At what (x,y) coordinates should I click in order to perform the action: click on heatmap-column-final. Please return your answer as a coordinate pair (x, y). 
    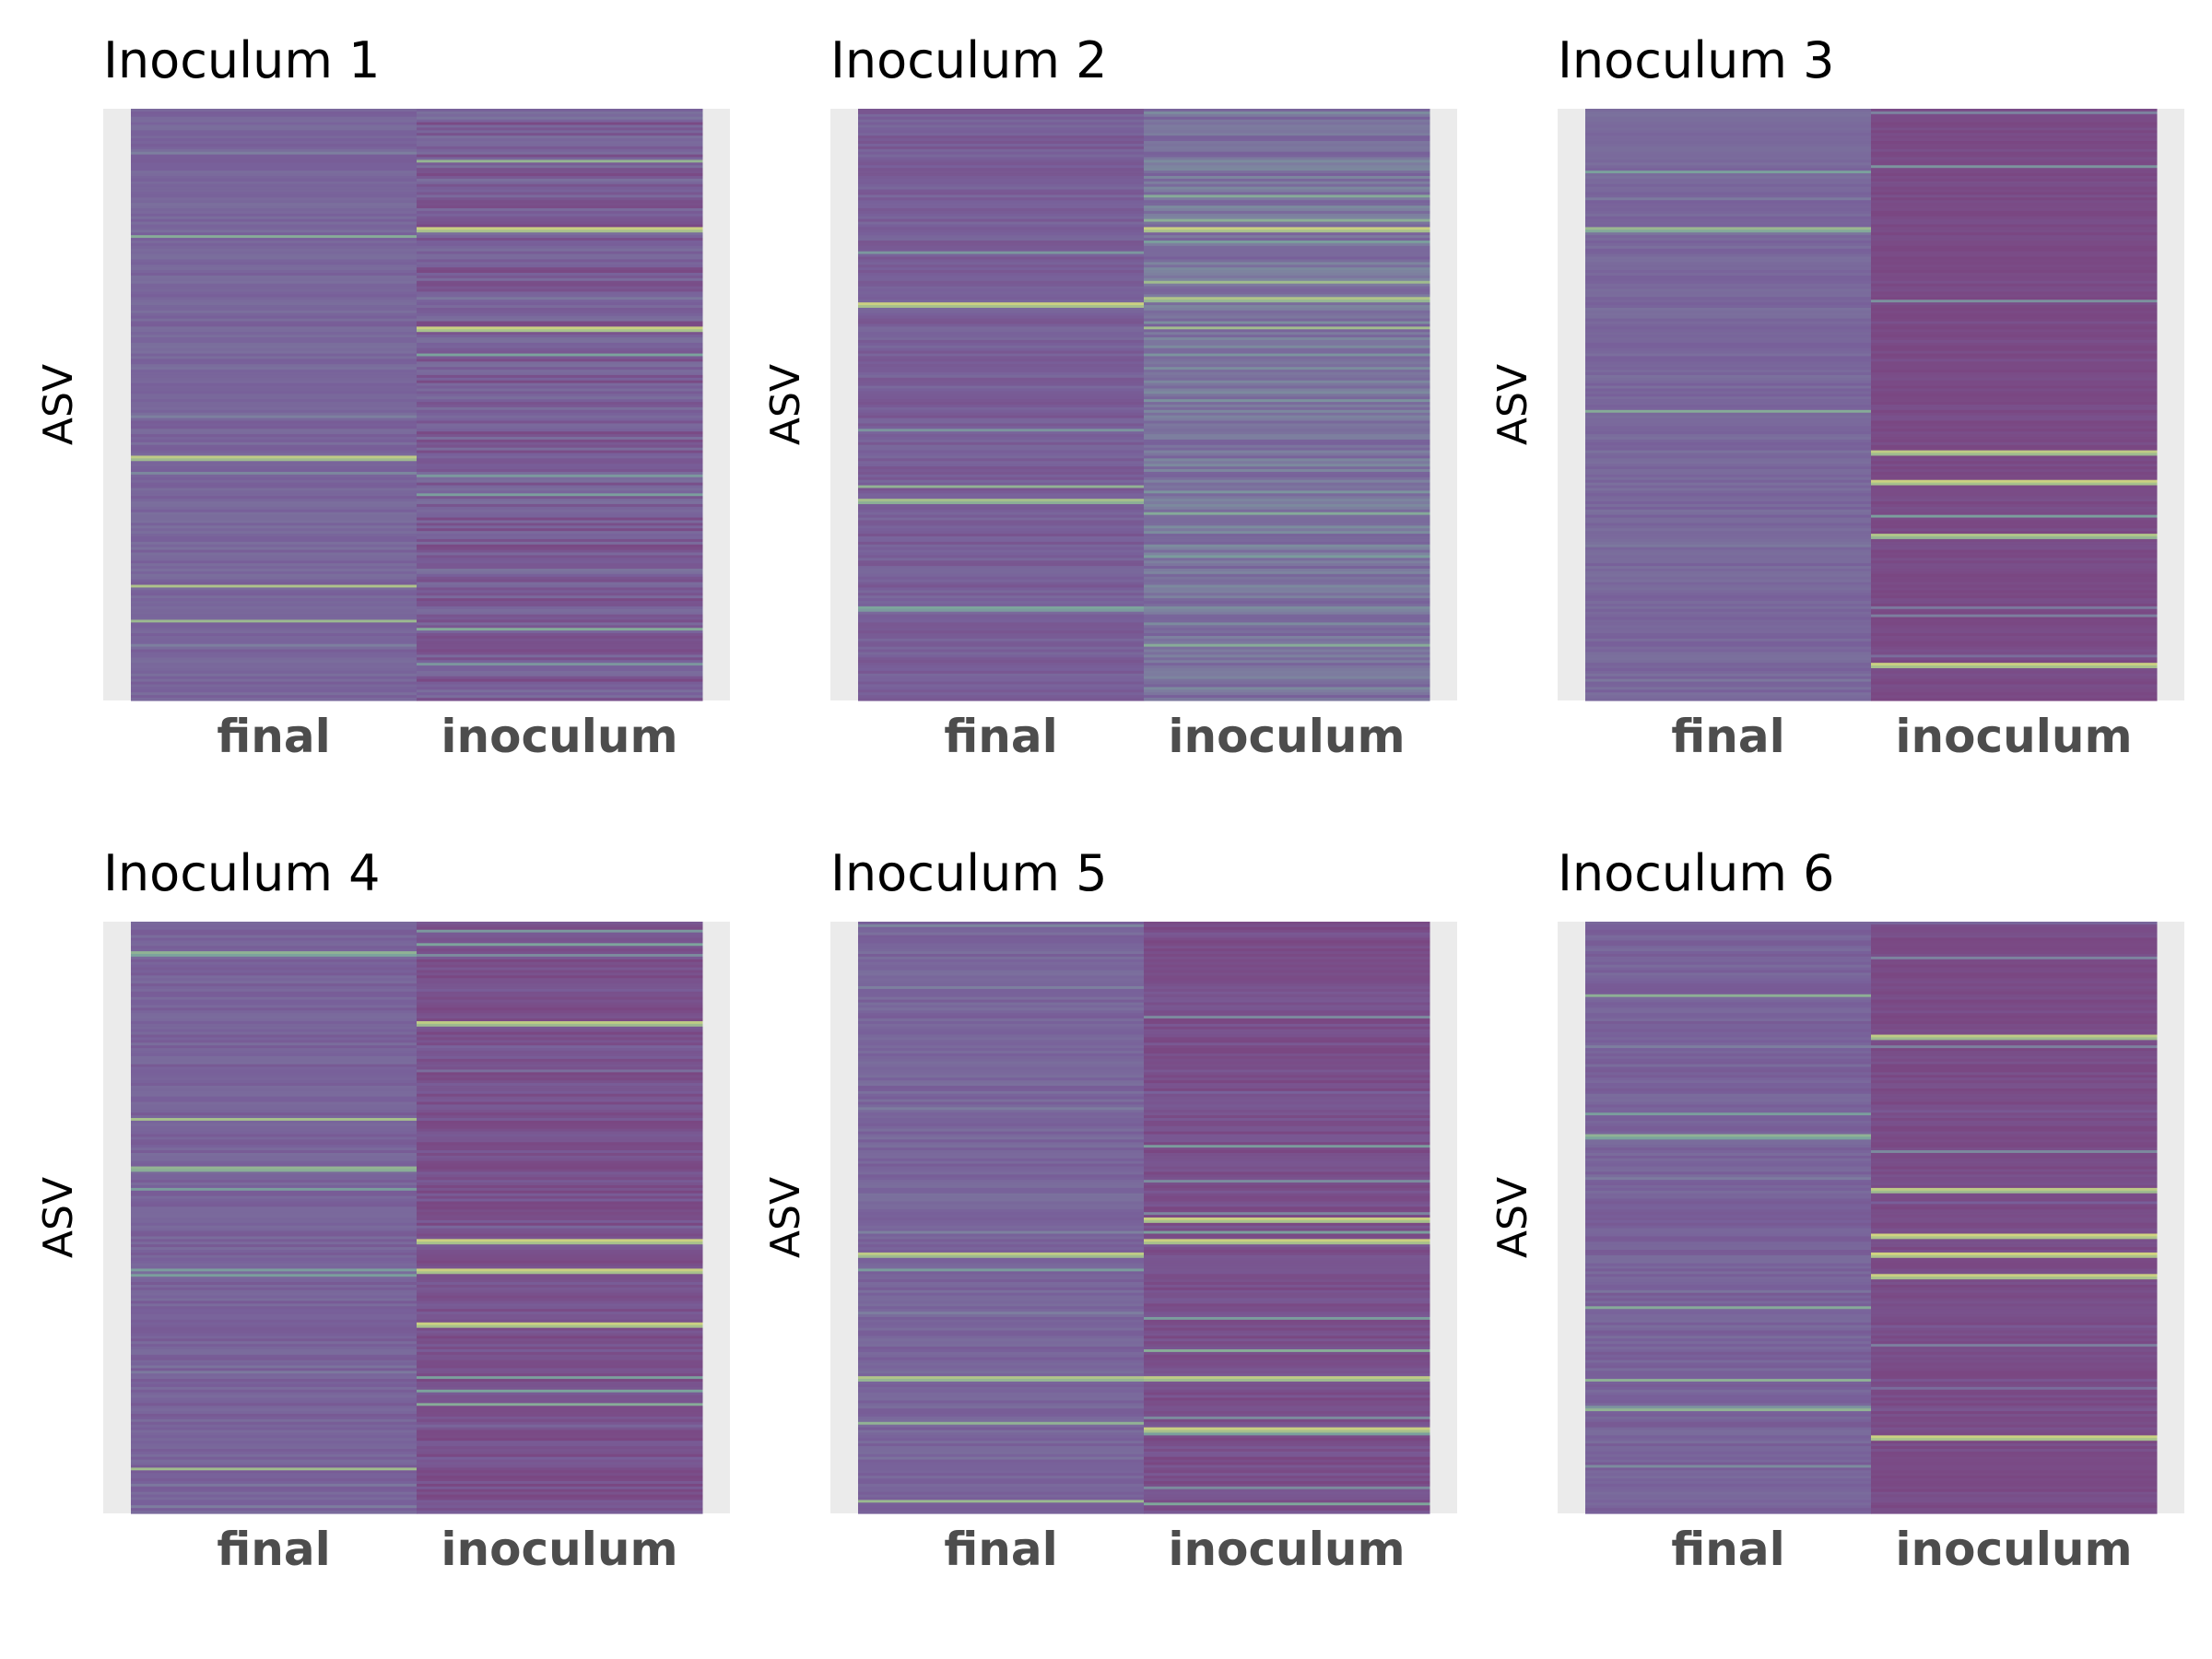
    Looking at the image, I should click on (1001, 1218).